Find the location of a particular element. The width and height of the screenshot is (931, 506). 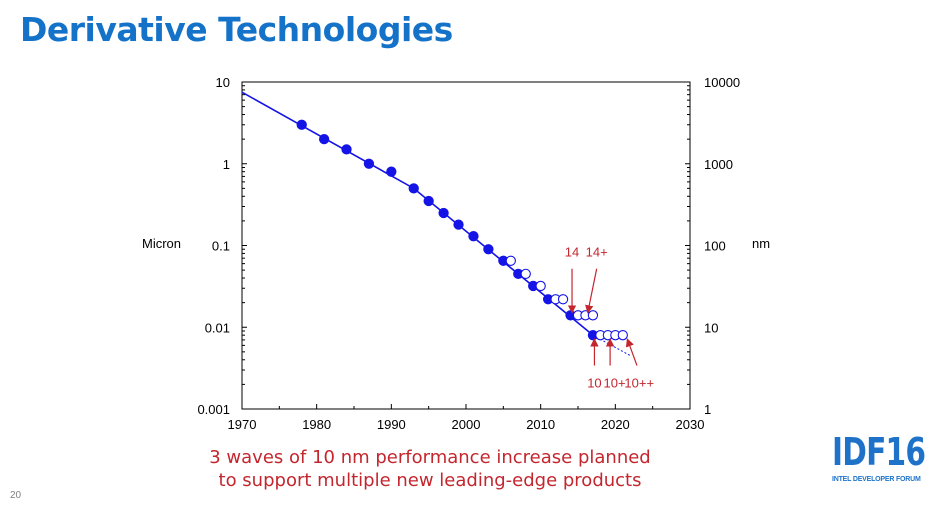

annotation-label: 14+ is located at coordinates (597, 251).